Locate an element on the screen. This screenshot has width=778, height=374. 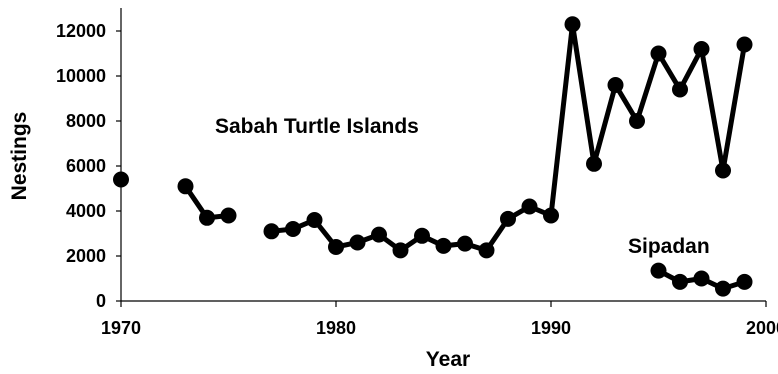
y-tick-label: 6000 is located at coordinates (86, 166).